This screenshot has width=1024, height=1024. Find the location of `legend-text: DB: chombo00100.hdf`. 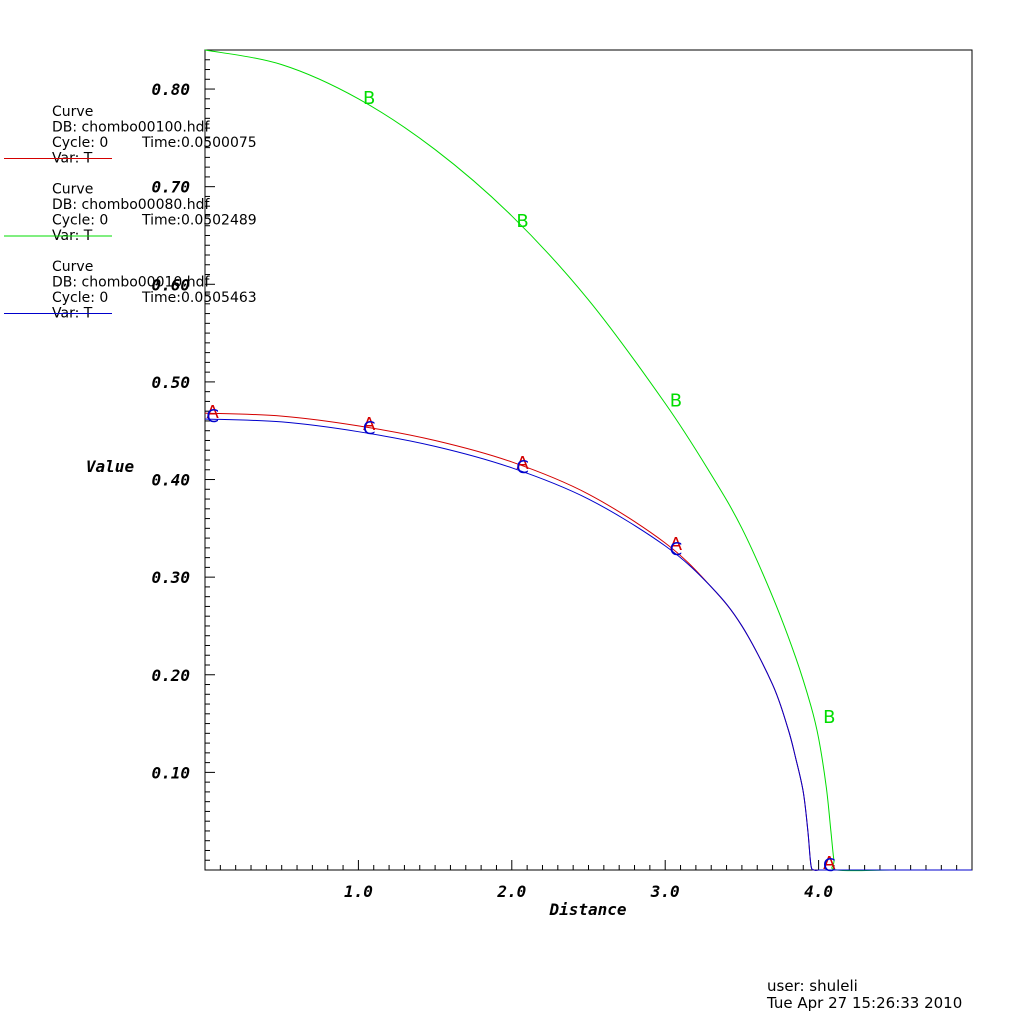

legend-text: DB: chombo00100.hdf is located at coordinates (131, 128).